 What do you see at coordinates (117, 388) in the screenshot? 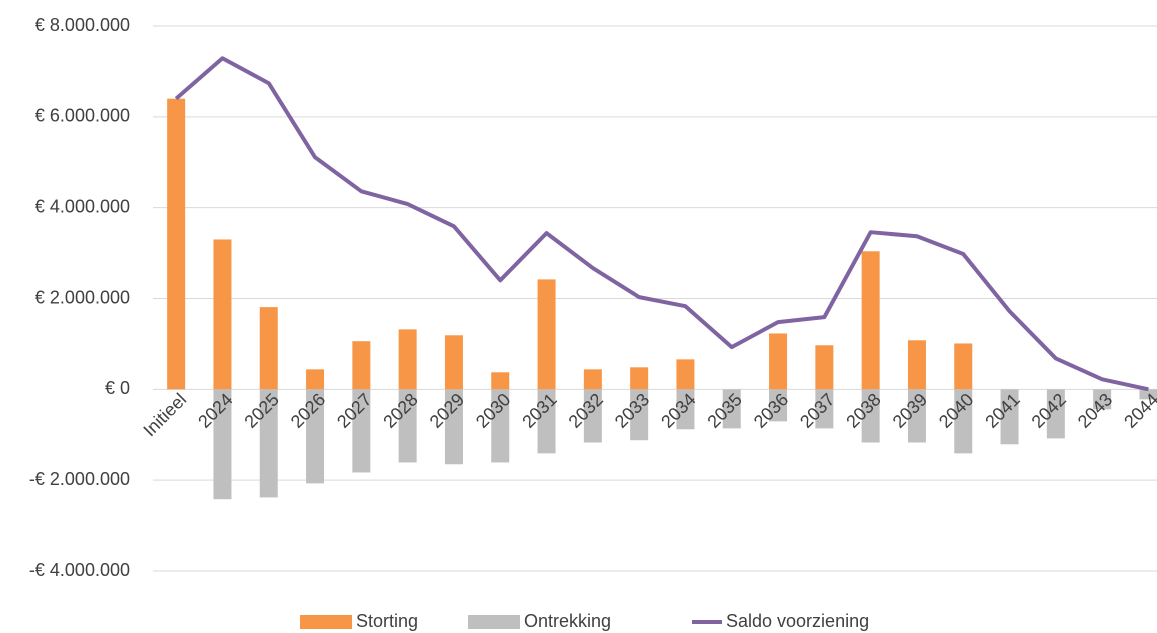
I see `y-tick-label: € 0` at bounding box center [117, 388].